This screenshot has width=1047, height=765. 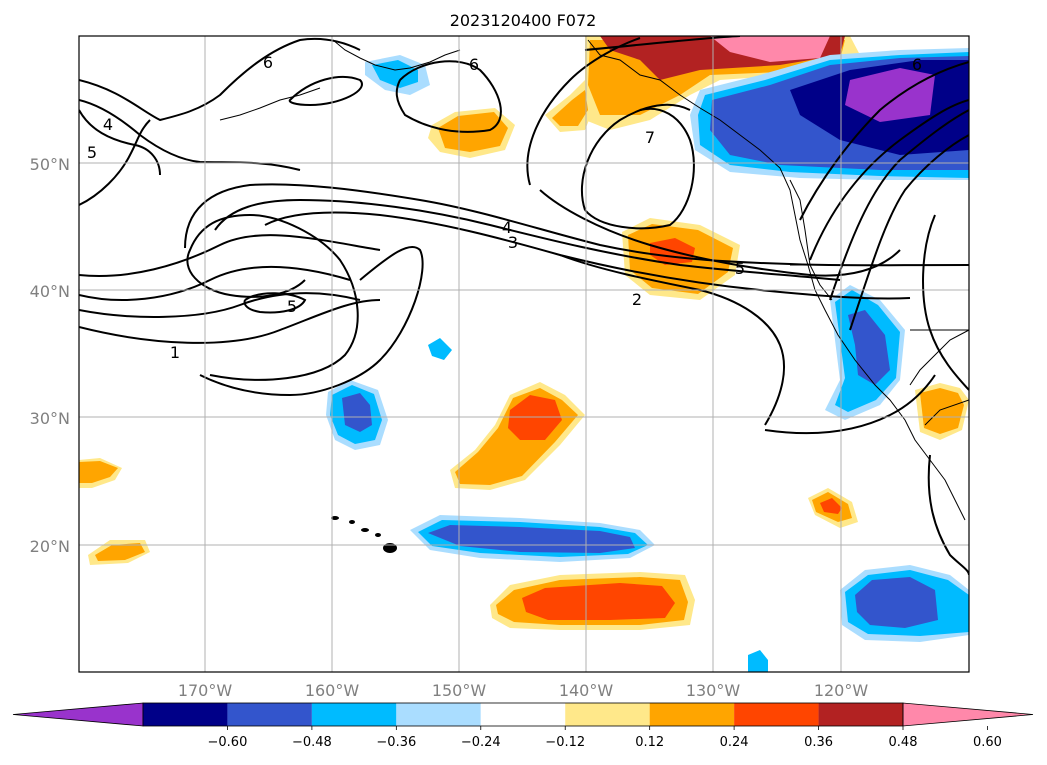 I want to click on colorbar-tick-label: −0.12, so click(x=565, y=742).